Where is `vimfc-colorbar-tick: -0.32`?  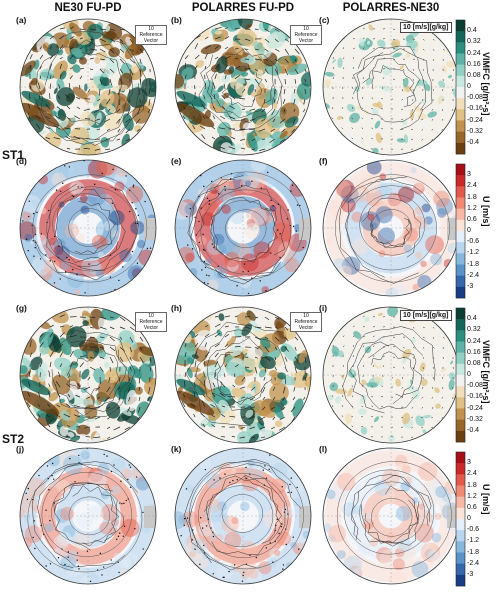 vimfc-colorbar-tick: -0.32 is located at coordinates (475, 131).